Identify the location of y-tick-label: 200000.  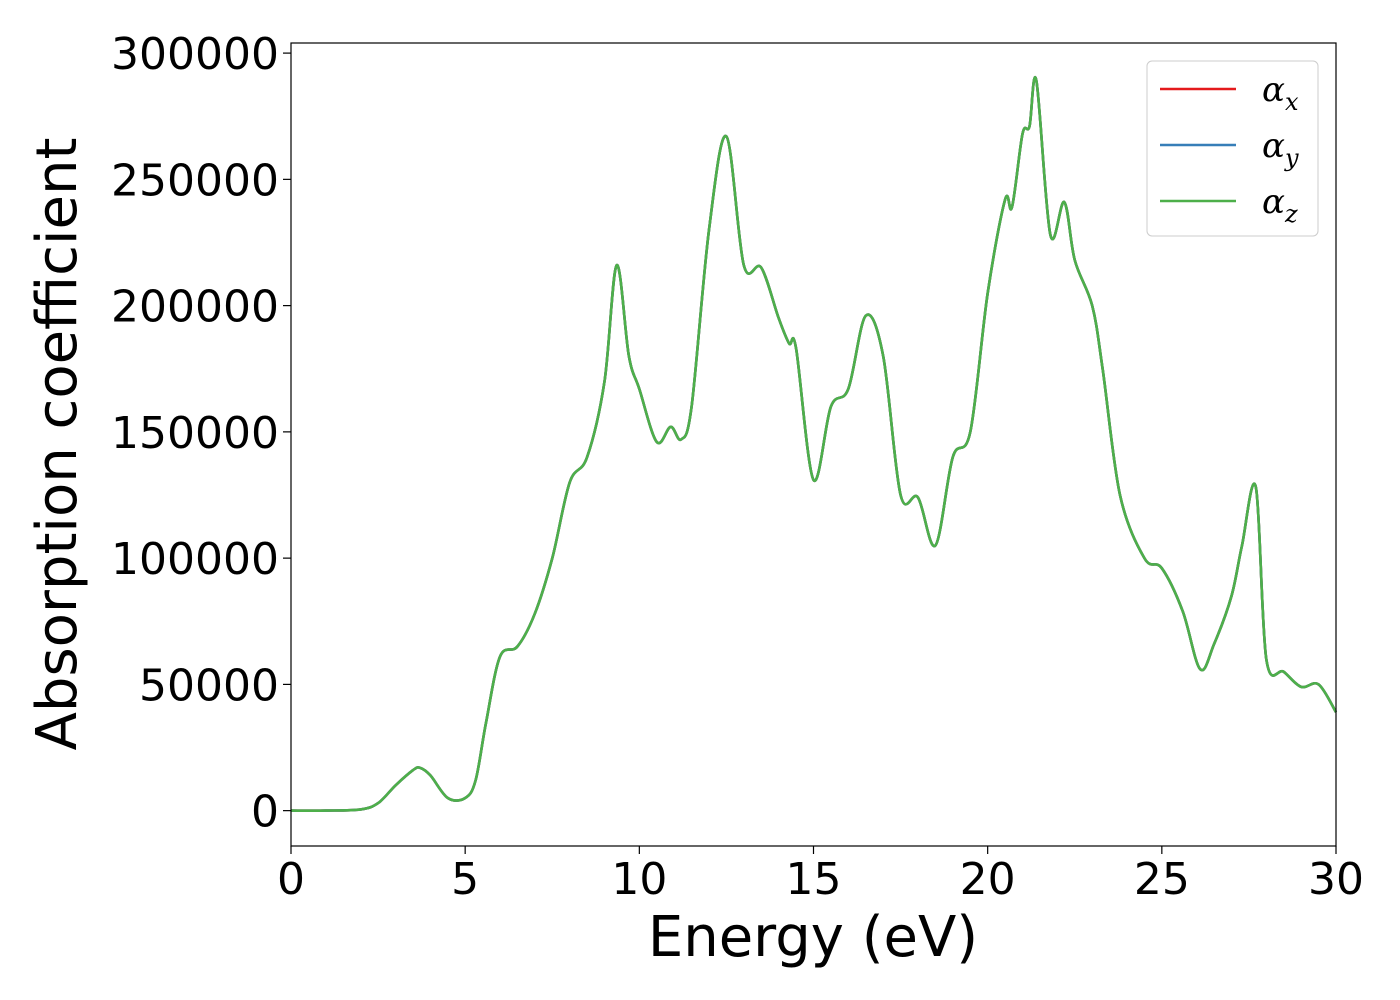
(195, 307).